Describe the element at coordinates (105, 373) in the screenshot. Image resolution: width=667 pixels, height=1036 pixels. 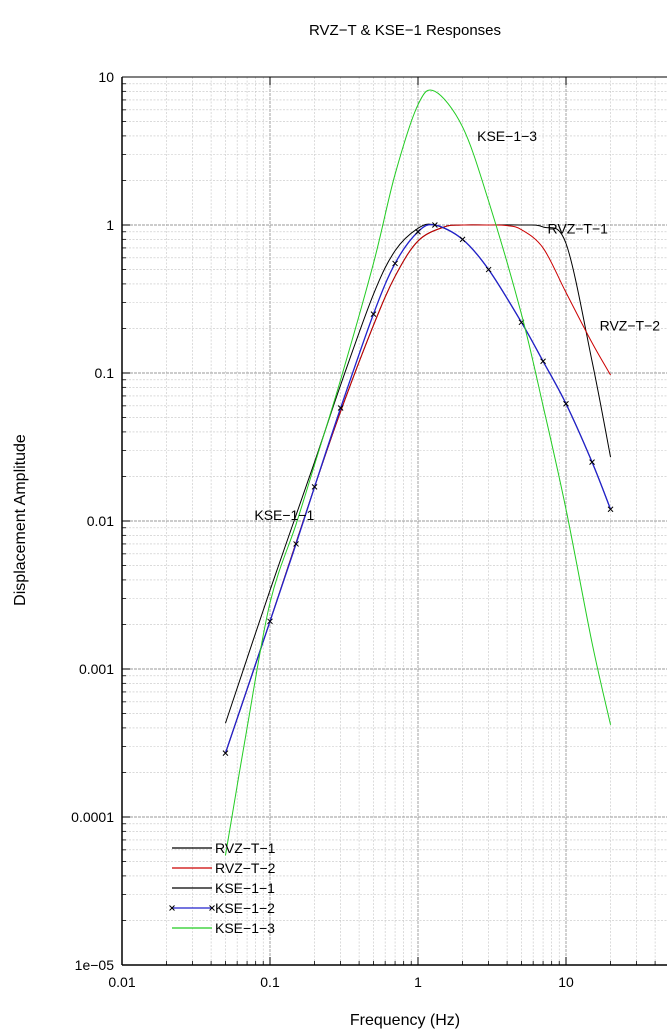
I see `y-tick-label: 0.1` at that location.